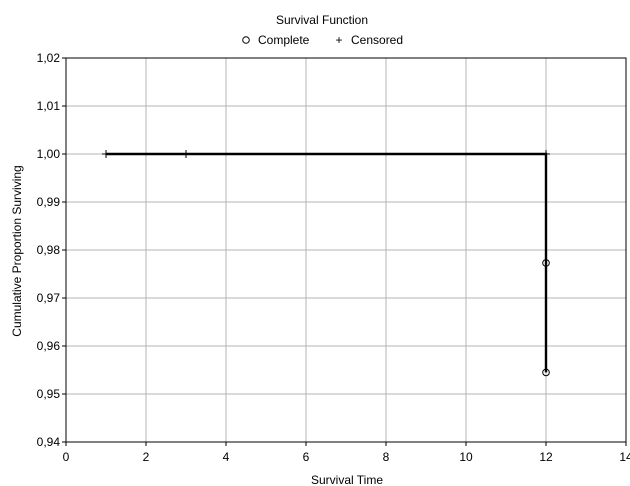  I want to click on legend-censored-marker: +, so click(338, 40).